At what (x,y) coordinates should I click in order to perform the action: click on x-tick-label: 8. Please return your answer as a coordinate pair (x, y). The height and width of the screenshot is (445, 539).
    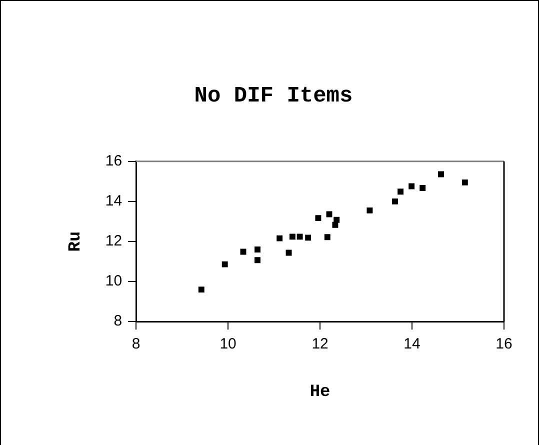
    Looking at the image, I should click on (136, 344).